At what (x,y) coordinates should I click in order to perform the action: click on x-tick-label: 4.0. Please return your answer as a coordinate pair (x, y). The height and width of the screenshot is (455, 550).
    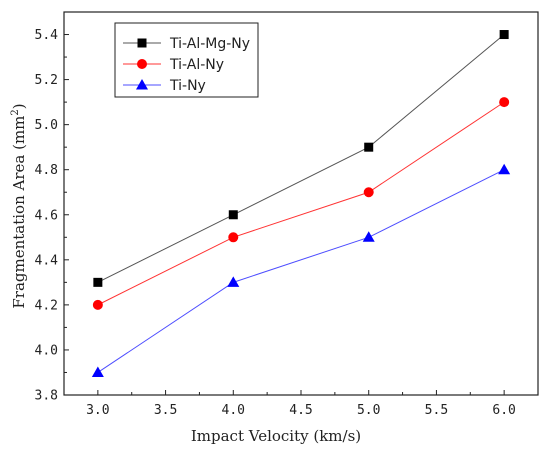
    Looking at the image, I should click on (233, 410).